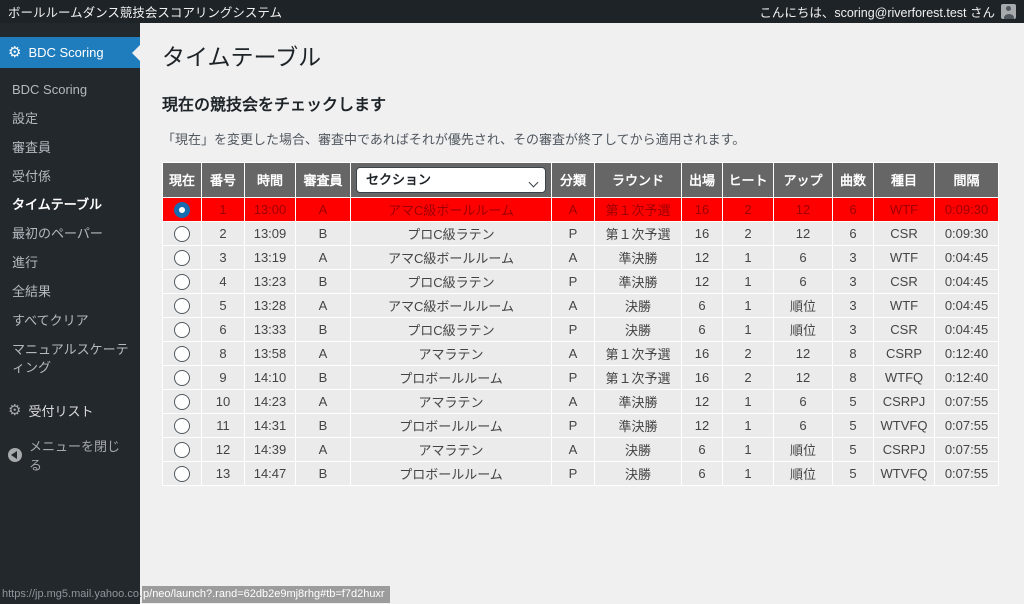 The width and height of the screenshot is (1024, 604). I want to click on col-section: セクション, so click(451, 179).